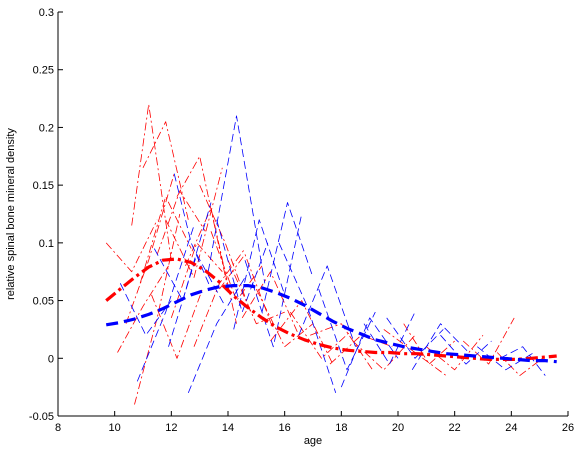 The height and width of the screenshot is (452, 581). I want to click on x-tick-label: 12, so click(171, 428).